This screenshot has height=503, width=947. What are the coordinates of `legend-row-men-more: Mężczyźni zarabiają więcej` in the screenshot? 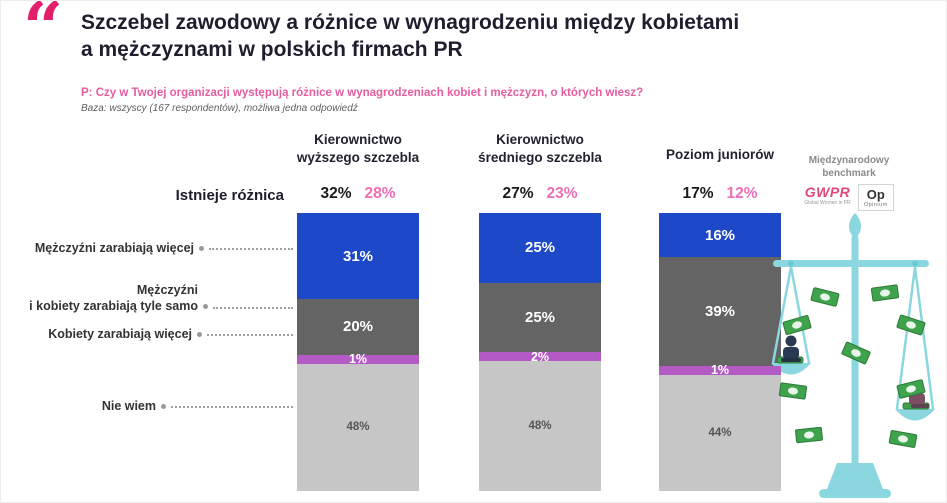 It's located at (154, 249).